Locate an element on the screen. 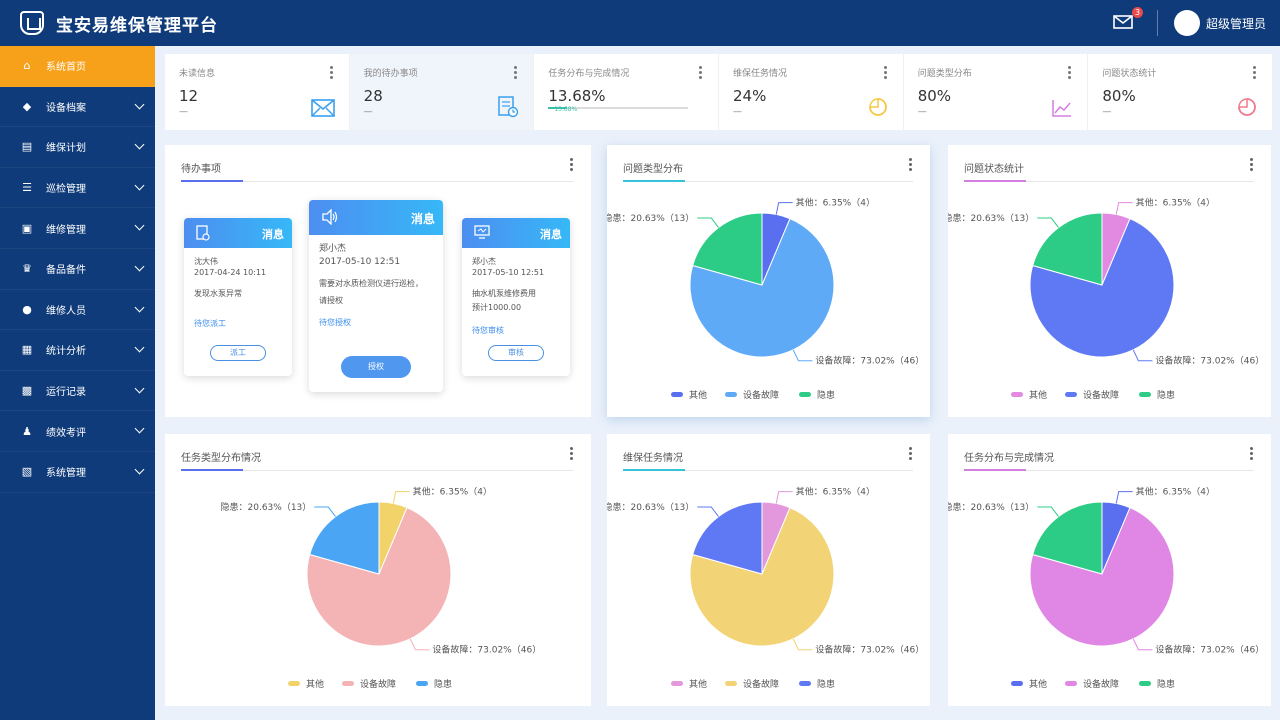  authorize-button: 授权 is located at coordinates (376, 367).